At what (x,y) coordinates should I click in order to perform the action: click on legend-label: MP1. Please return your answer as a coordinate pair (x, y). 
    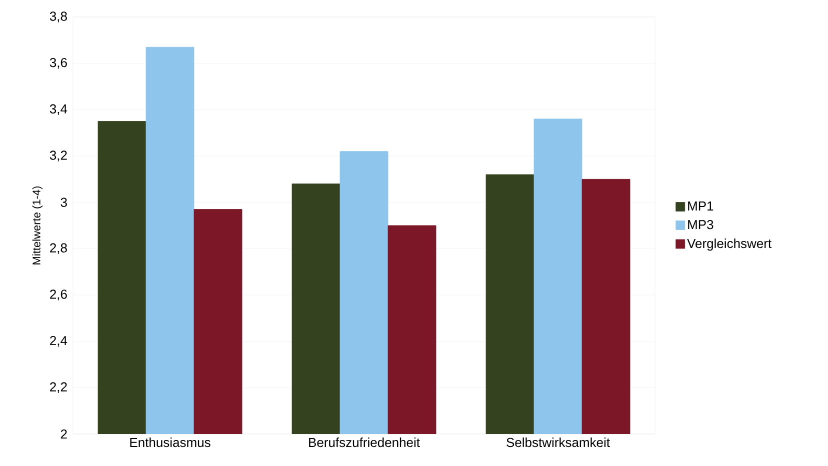
    Looking at the image, I should click on (701, 206).